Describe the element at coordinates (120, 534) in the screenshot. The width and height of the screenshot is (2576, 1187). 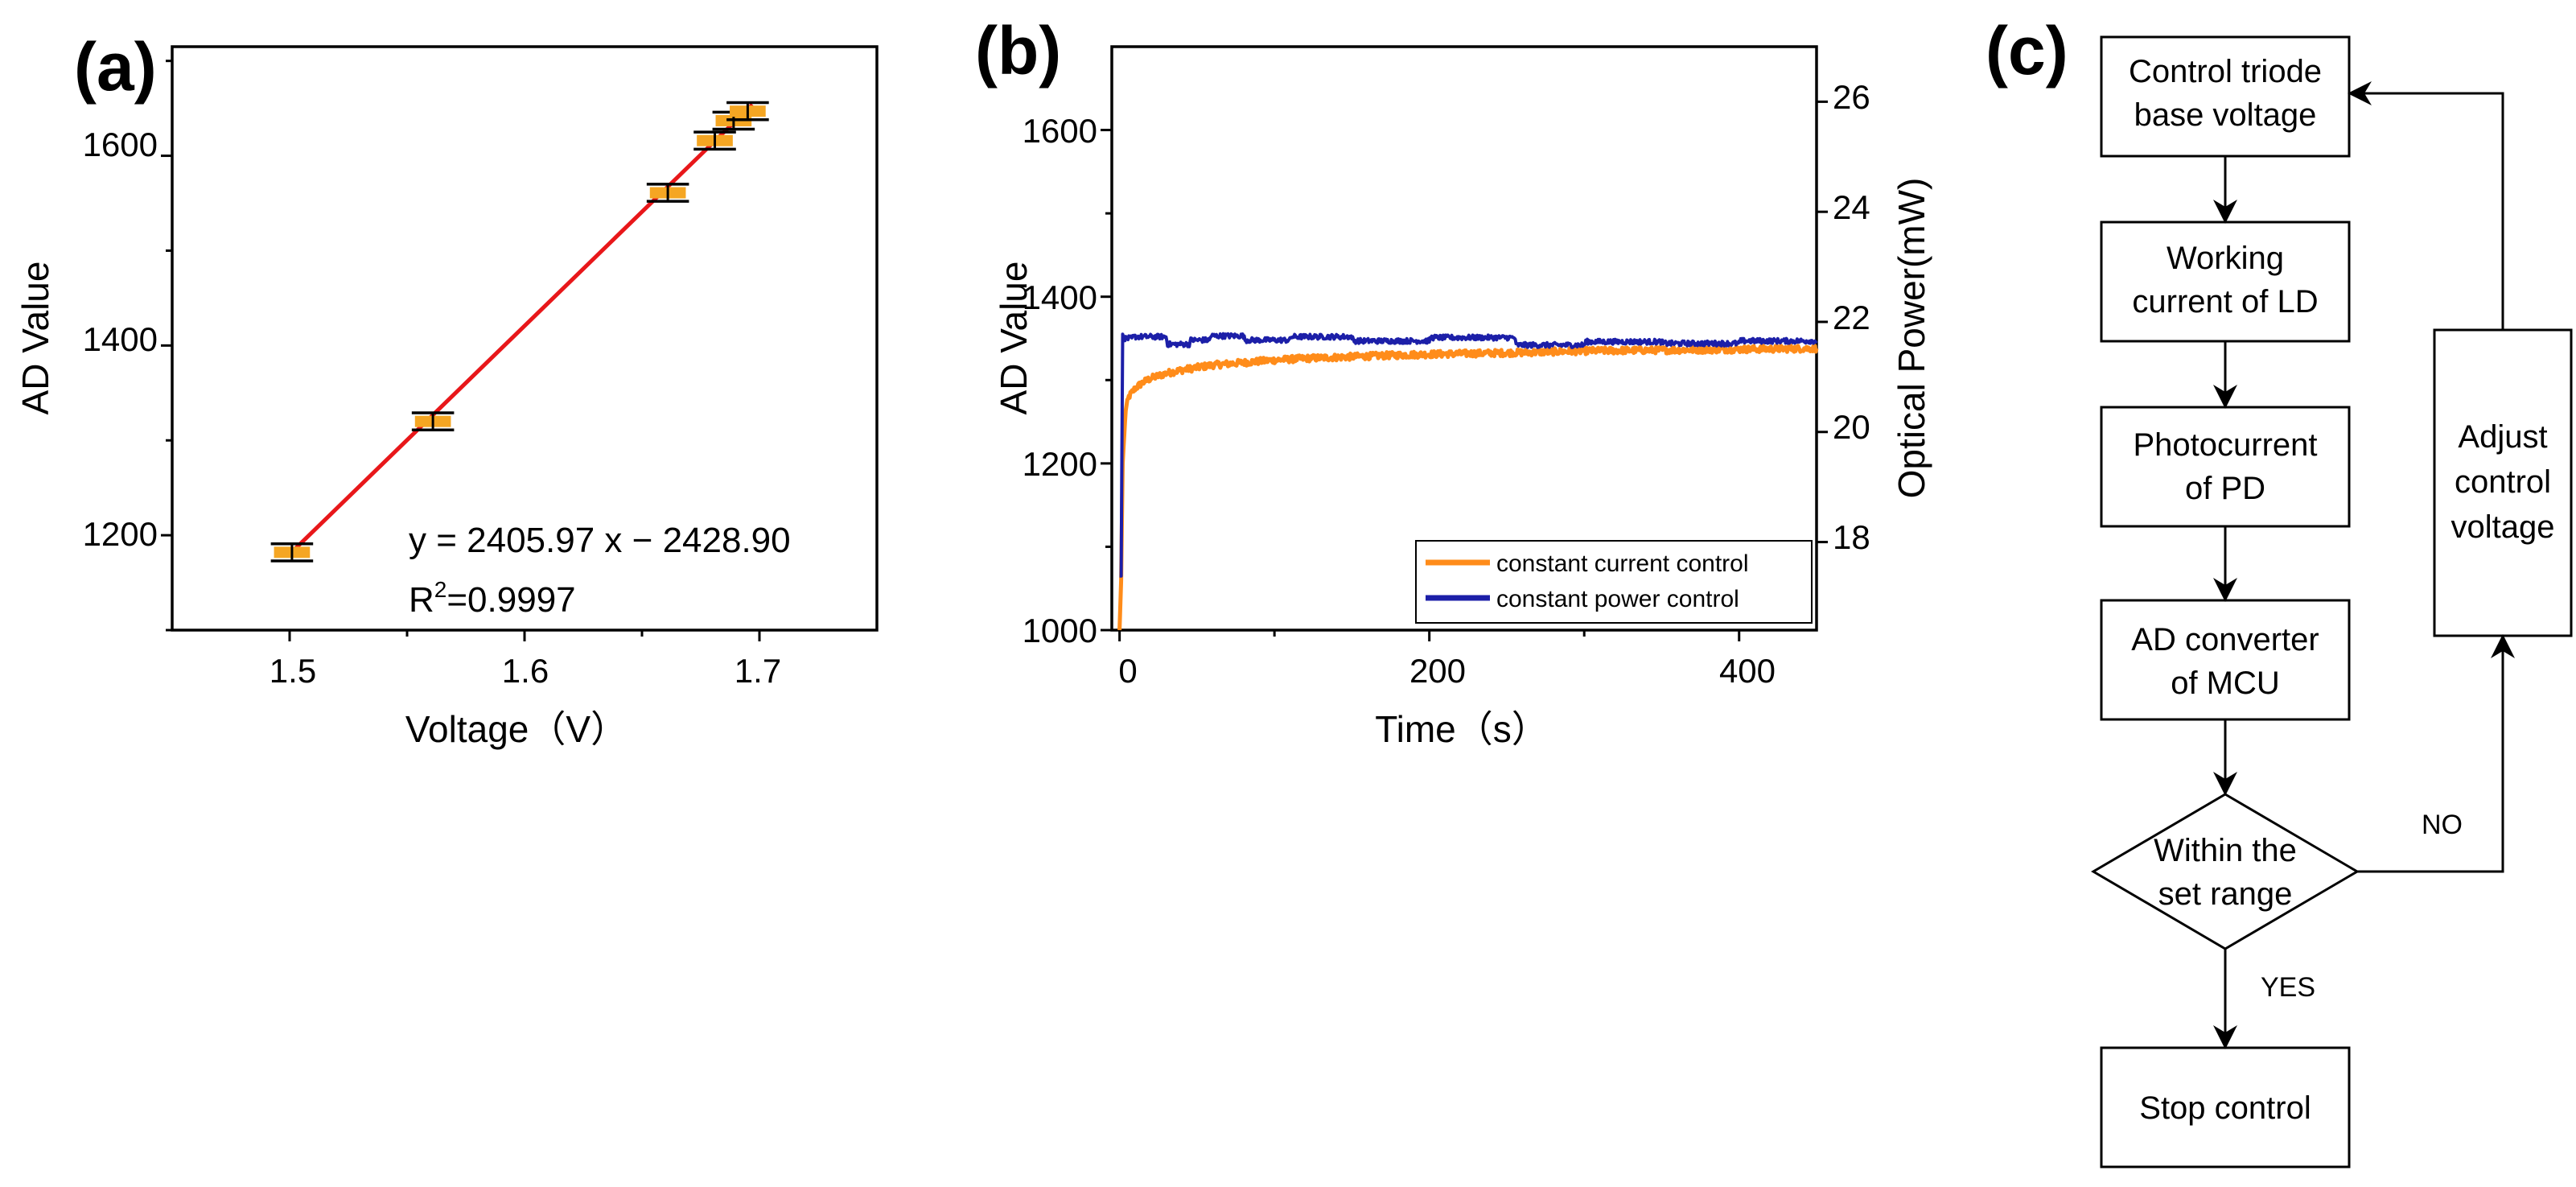
I see `panel-a-y-tick-label: 1200` at that location.